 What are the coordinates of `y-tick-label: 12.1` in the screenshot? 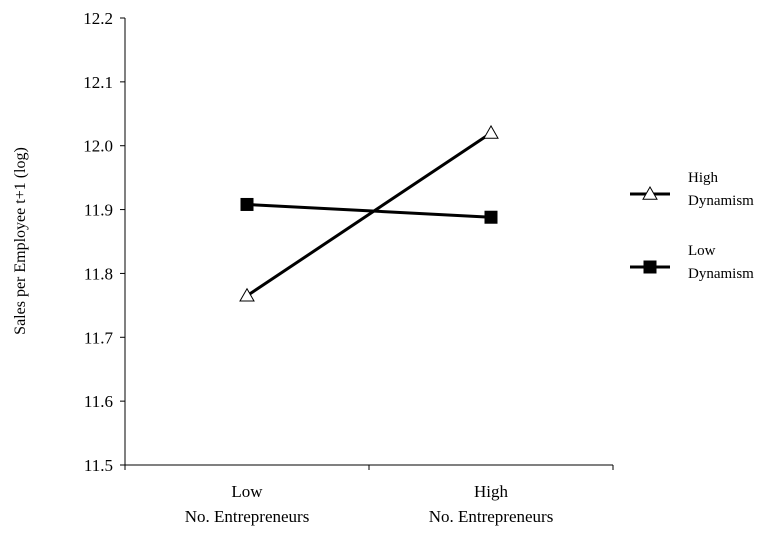 It's located at (98, 82).